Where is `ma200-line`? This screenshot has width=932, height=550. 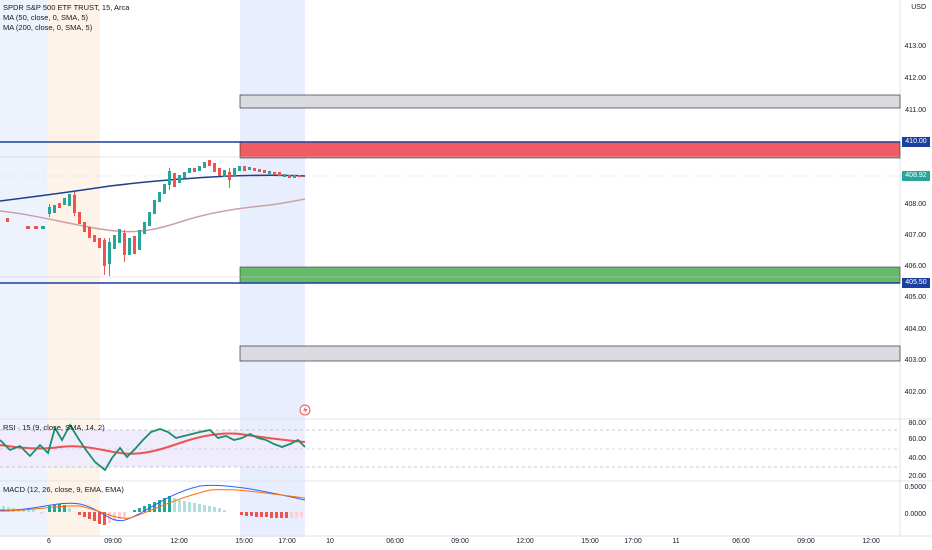 ma200-line is located at coordinates (153, 215).